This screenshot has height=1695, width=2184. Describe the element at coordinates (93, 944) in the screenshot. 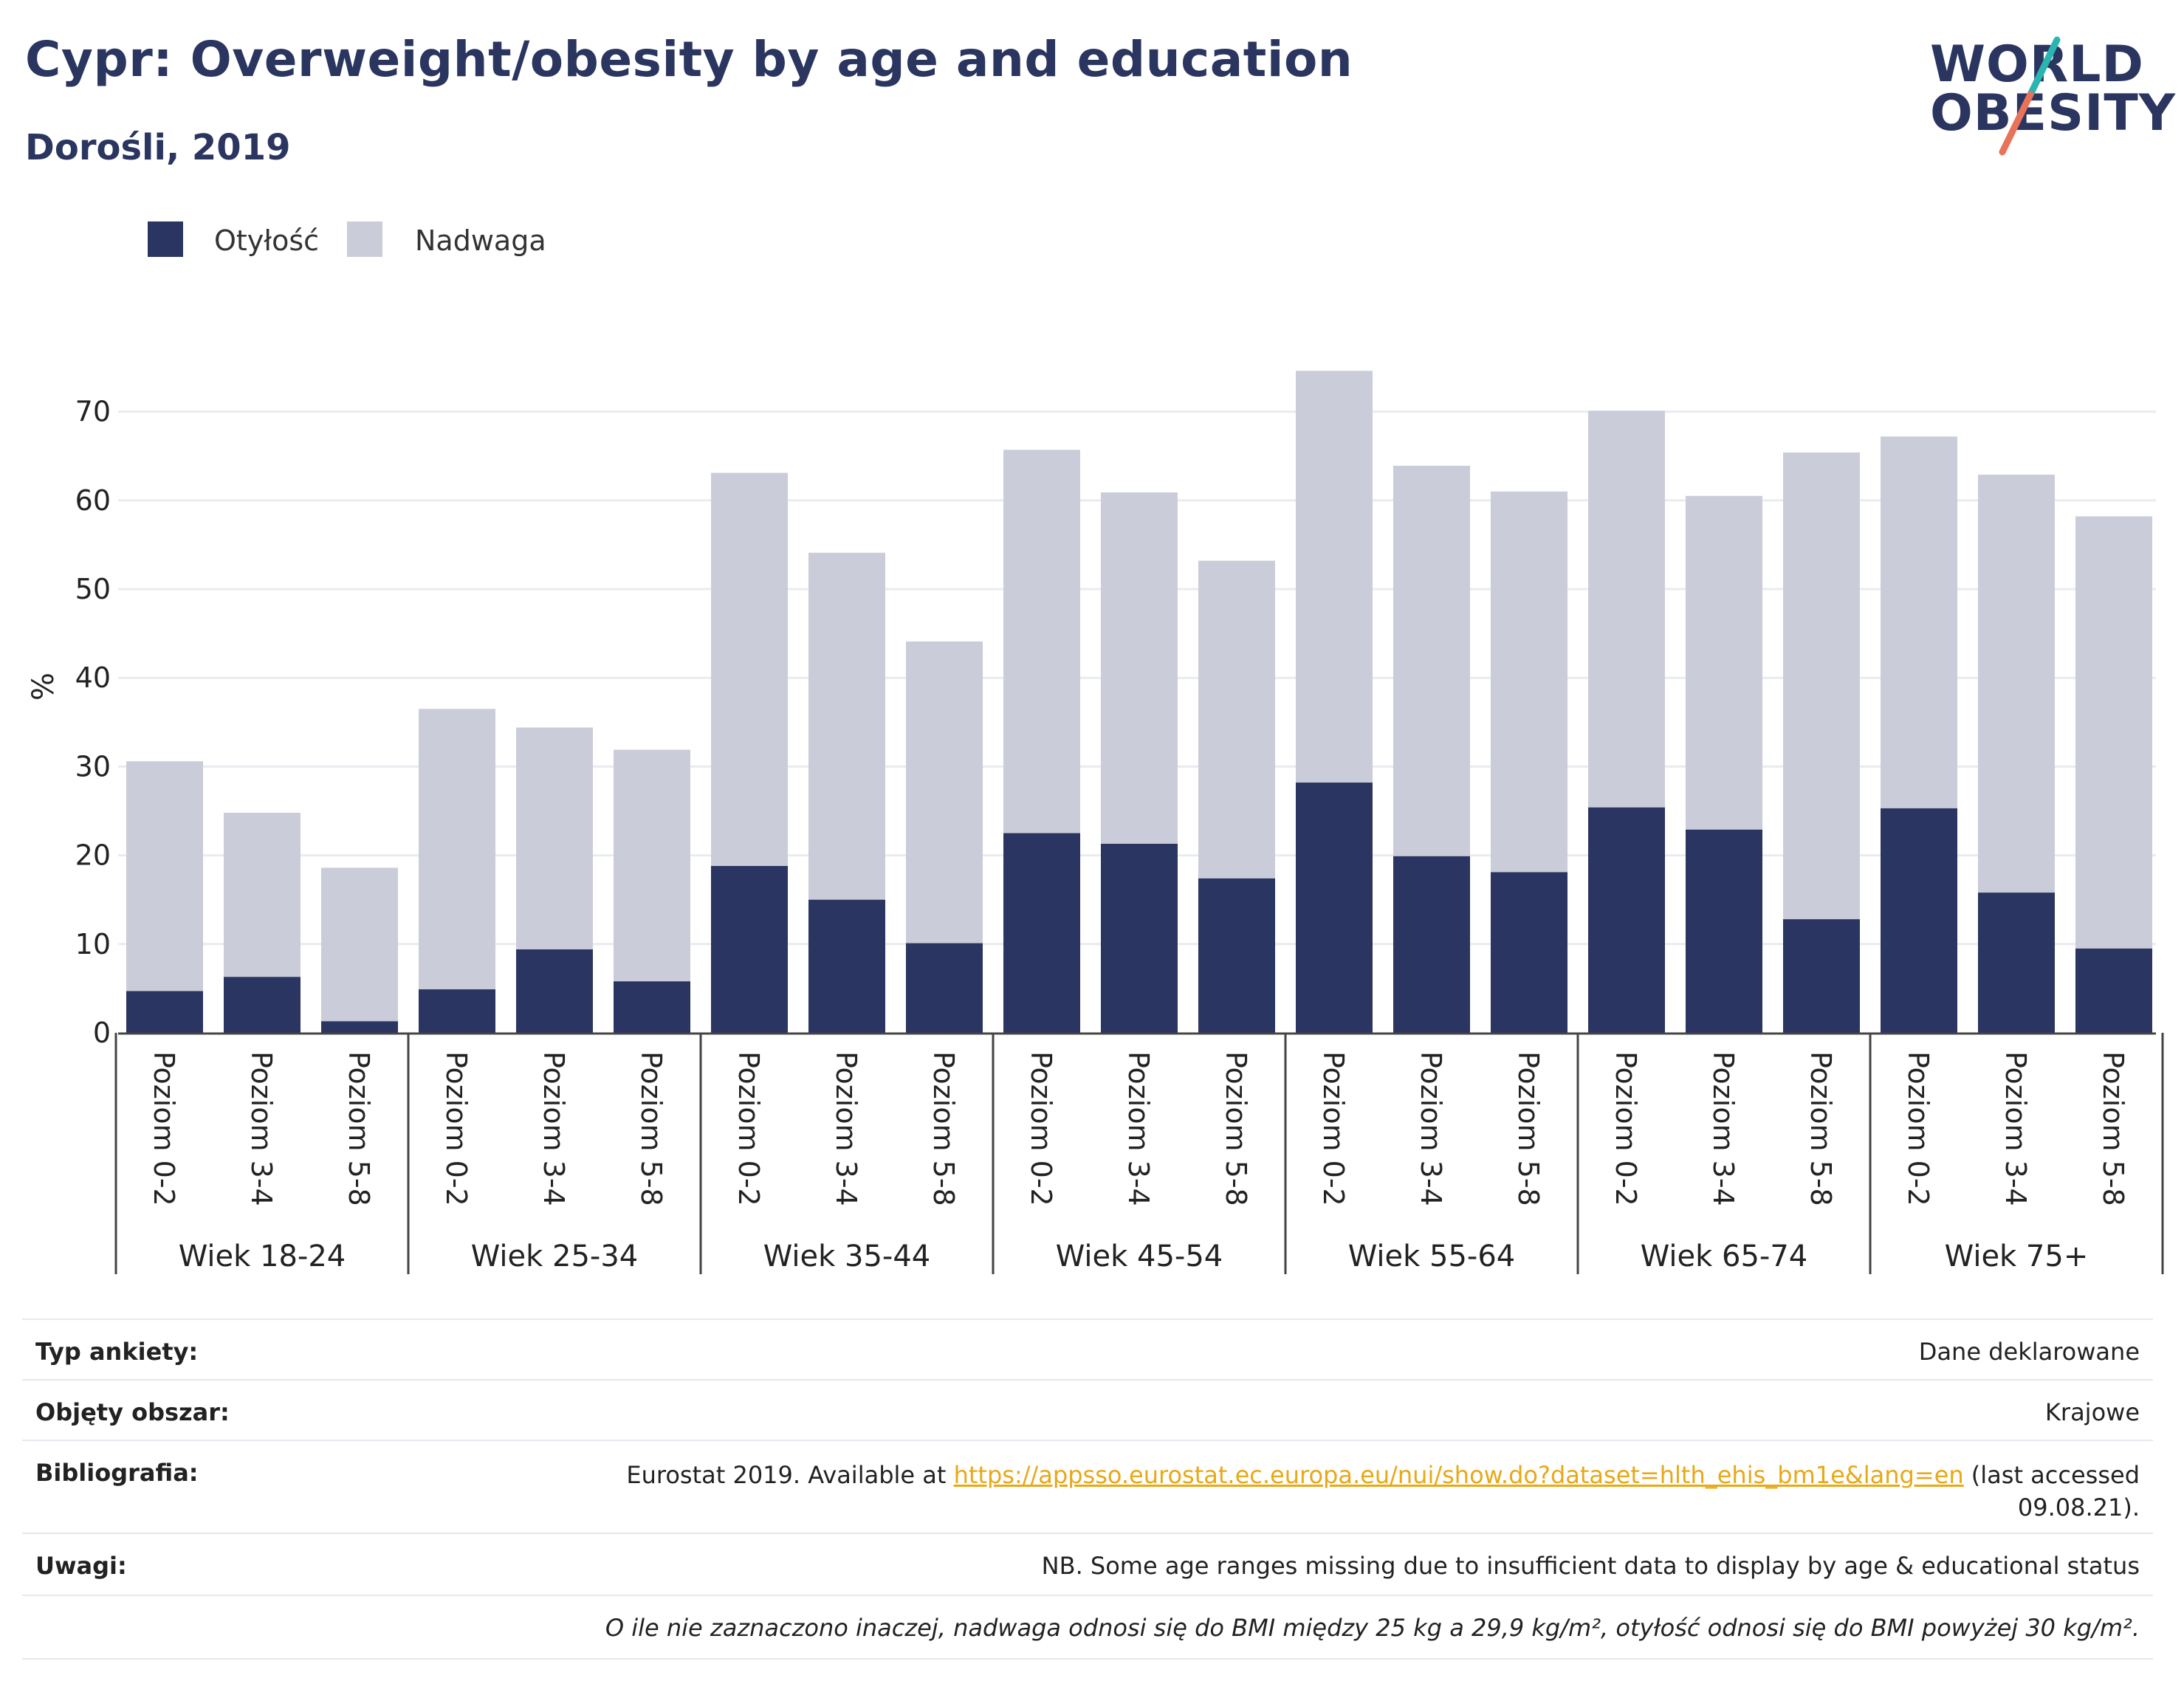

I see `y-tick-label: 10` at that location.